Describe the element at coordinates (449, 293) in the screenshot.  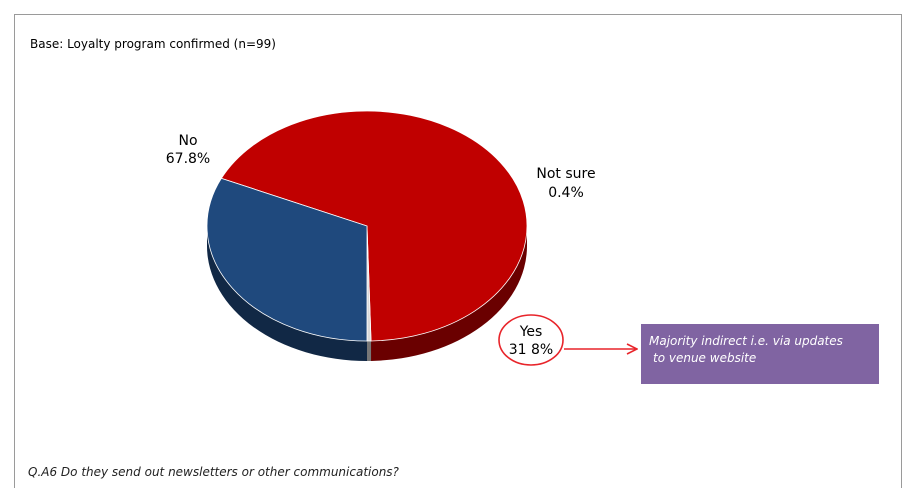
I see `slice-side-no` at that location.